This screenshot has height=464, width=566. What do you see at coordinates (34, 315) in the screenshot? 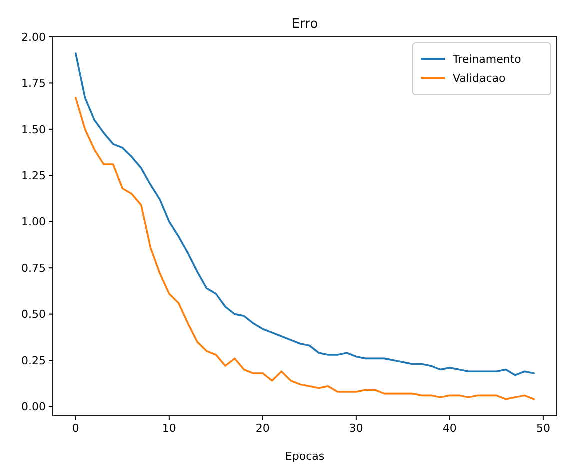
I see `y-tick-label: 0.50` at bounding box center [34, 315].